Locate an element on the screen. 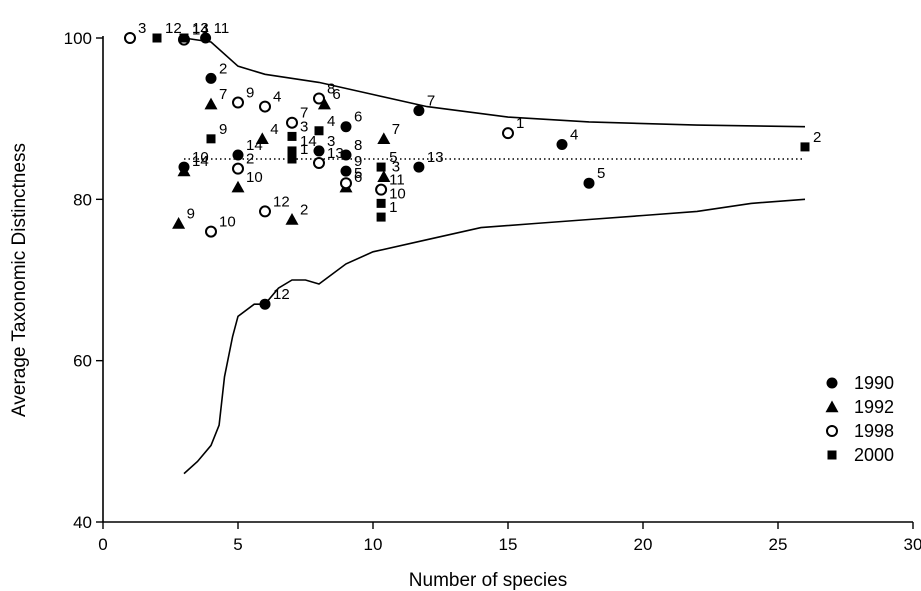 Image resolution: width=921 pixels, height=591 pixels. legend-label: 2000 is located at coordinates (874, 455).